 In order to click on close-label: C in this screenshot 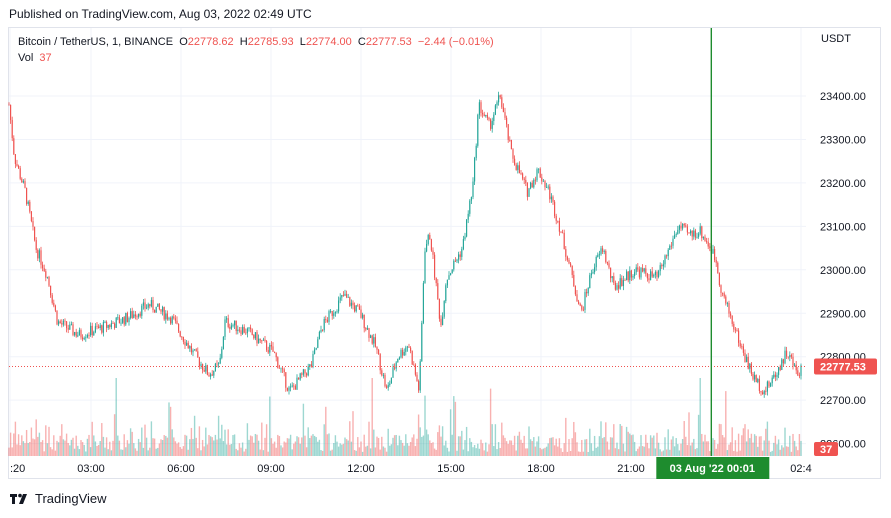, I will do `click(361, 42)`.